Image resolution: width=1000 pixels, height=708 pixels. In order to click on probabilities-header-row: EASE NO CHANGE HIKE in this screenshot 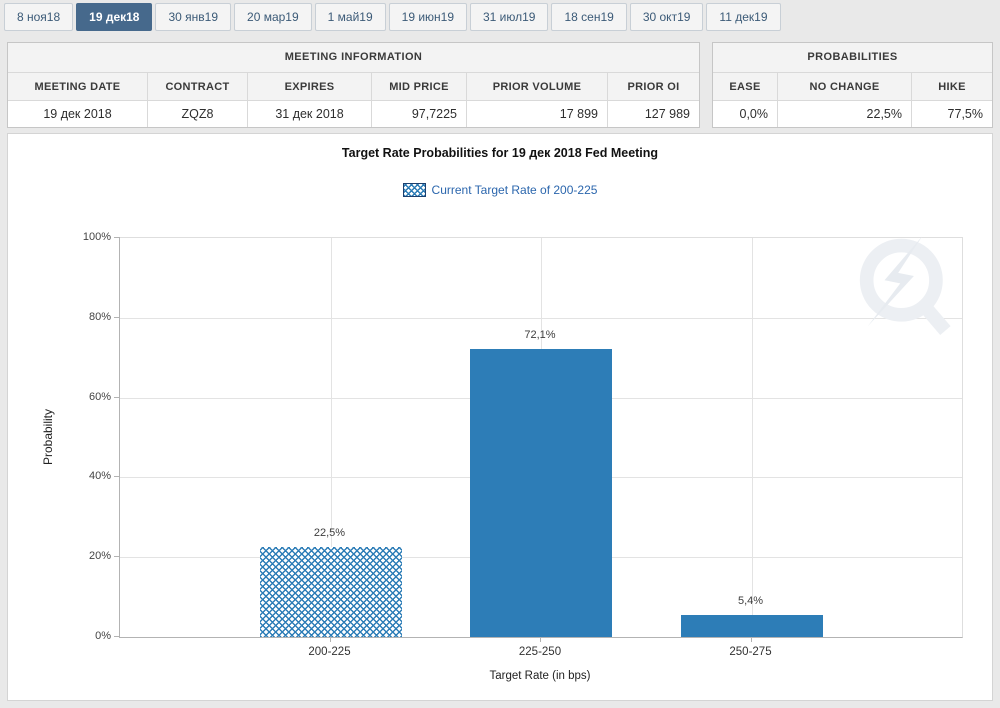, I will do `click(852, 87)`.